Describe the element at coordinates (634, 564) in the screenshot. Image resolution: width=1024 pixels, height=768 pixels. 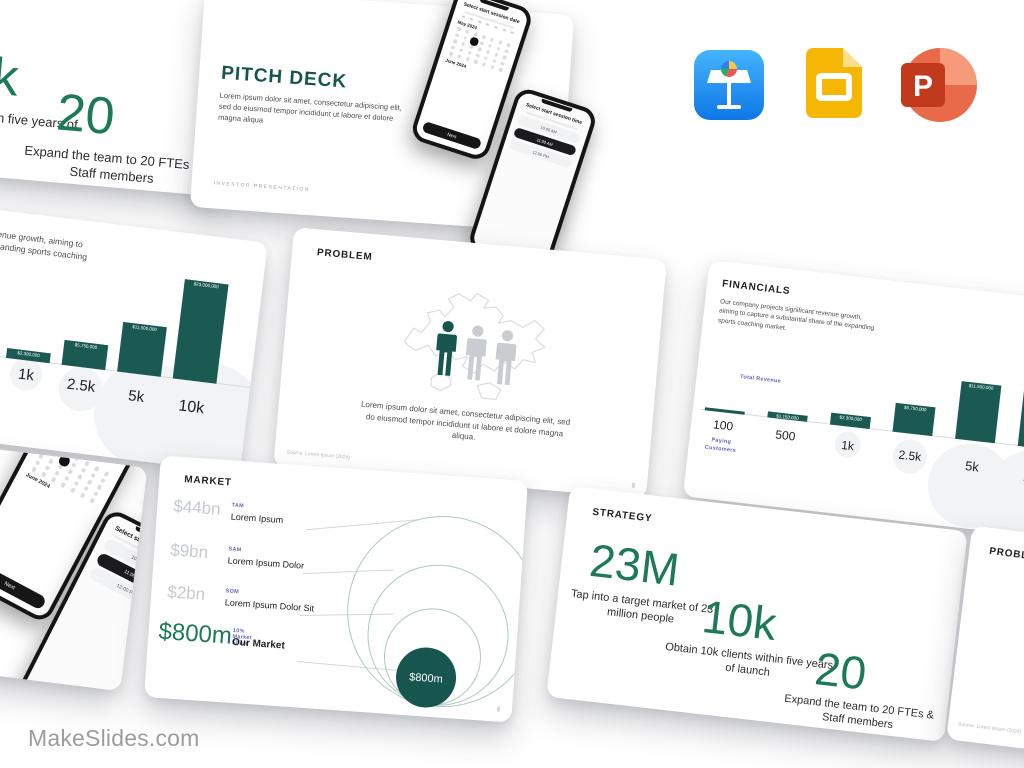
I see `stat-value: 23M` at that location.